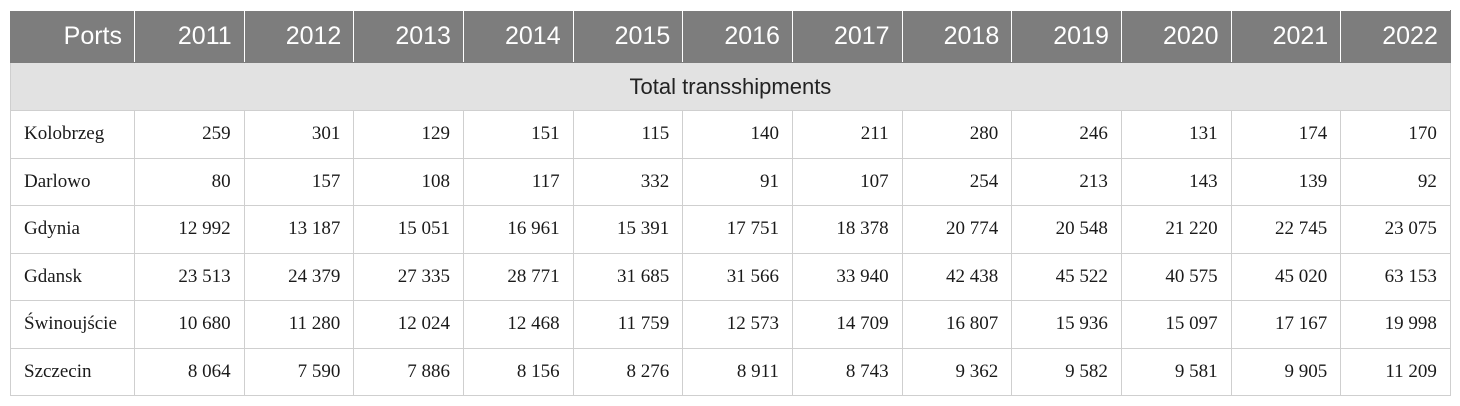 The image size is (1460, 406). I want to click on column-header-year: 2019, so click(1066, 36).